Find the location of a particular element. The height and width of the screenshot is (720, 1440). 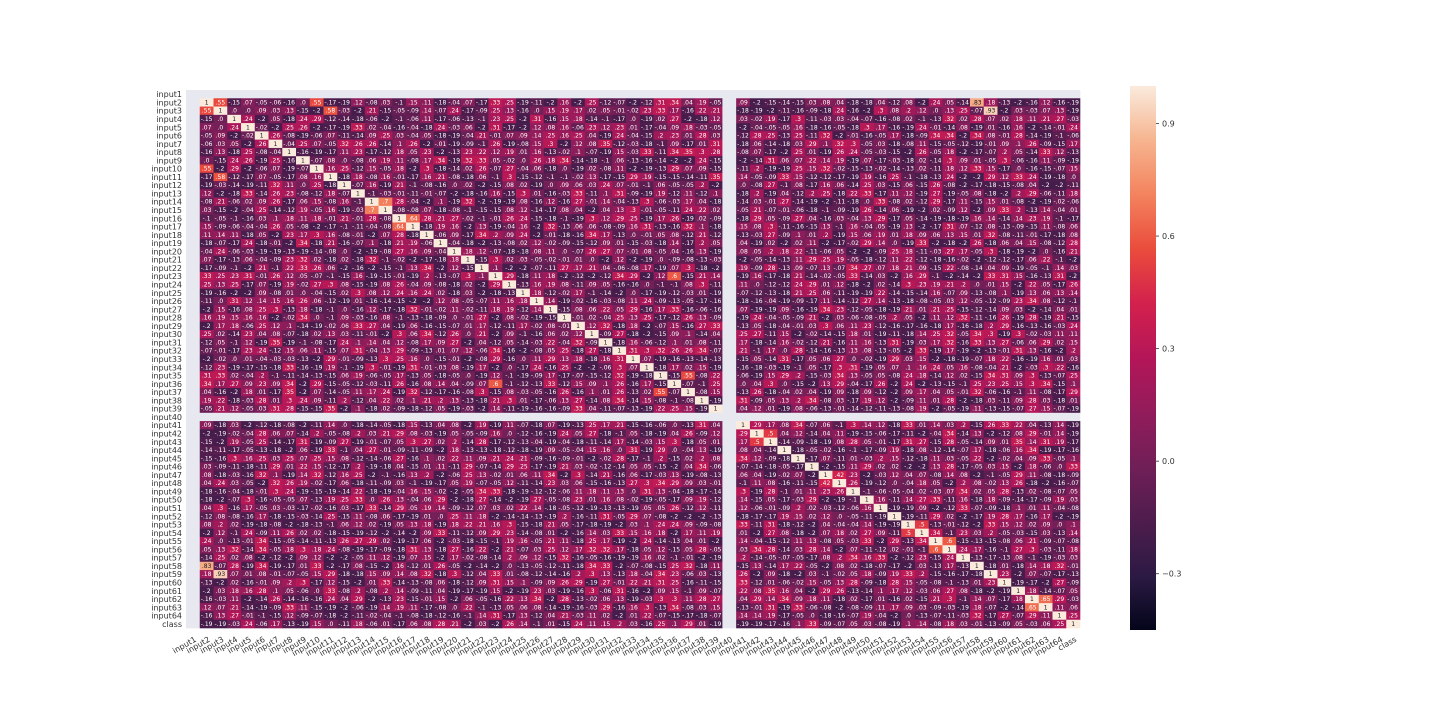

heatmap-cell-value: .06 is located at coordinates (661, 185).